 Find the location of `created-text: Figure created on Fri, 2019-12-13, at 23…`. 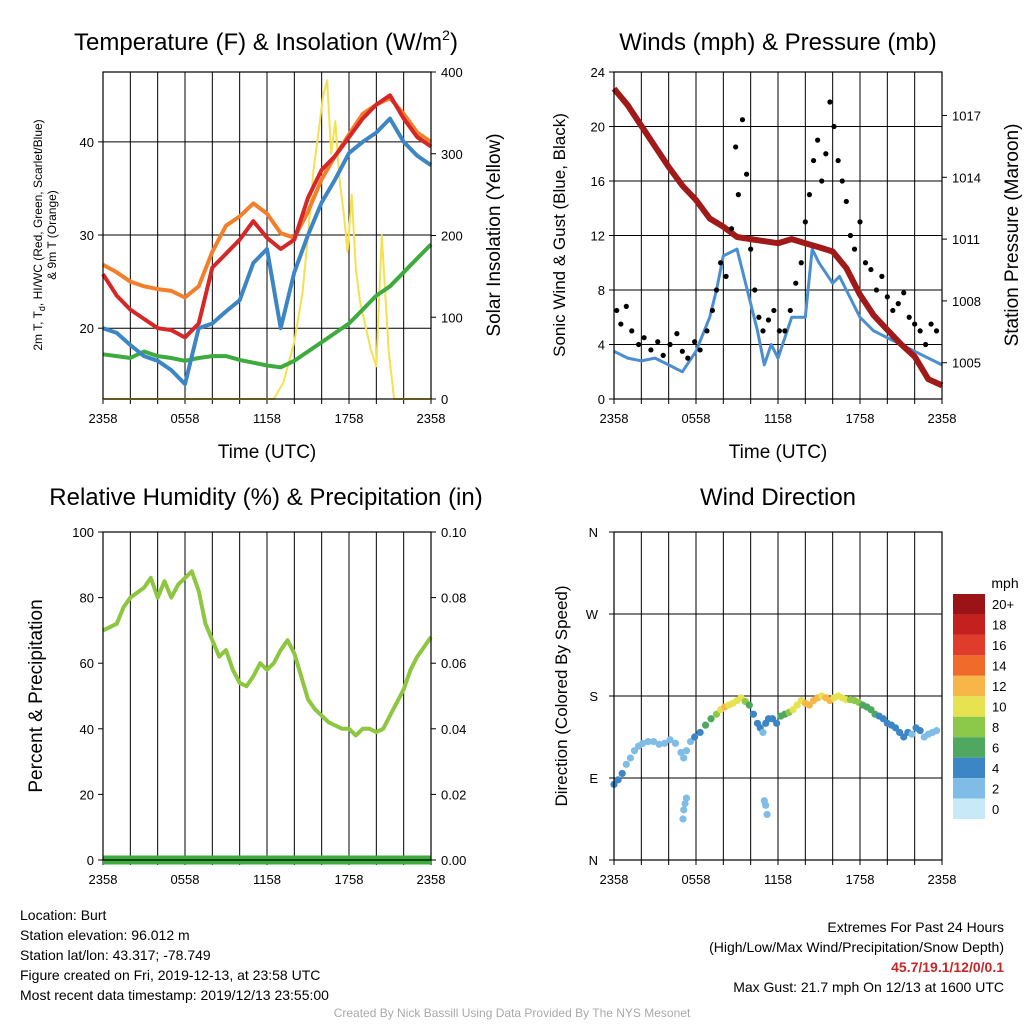

created-text: Figure created on Fri, 2019-12-13, at 23… is located at coordinates (170, 975).